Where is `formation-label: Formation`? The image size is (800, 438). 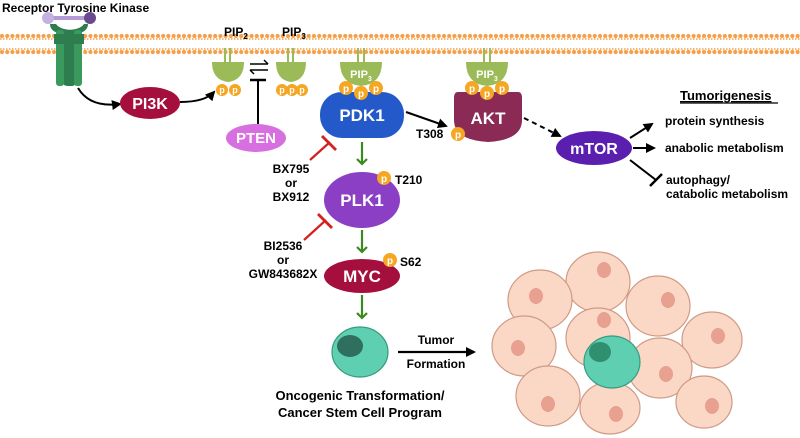
formation-label: Formation is located at coordinates (436, 364).